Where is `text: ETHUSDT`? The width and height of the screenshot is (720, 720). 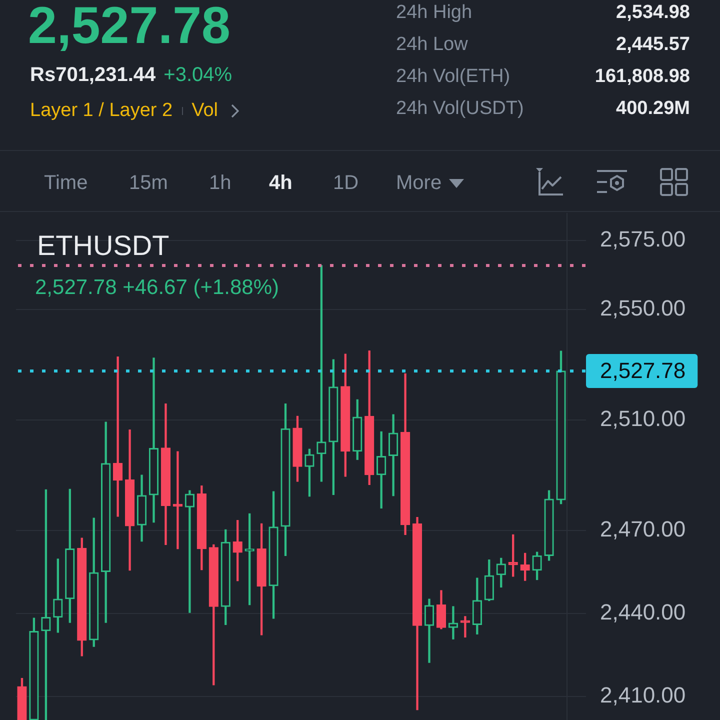 text: ETHUSDT is located at coordinates (103, 245).